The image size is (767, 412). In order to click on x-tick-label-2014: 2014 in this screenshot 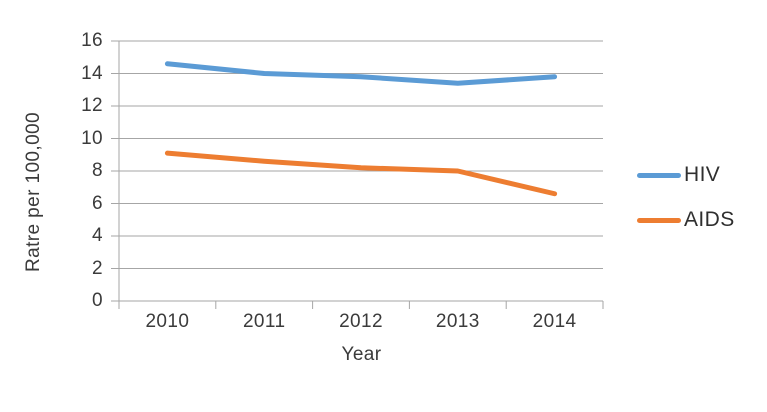, I will do `click(554, 321)`.